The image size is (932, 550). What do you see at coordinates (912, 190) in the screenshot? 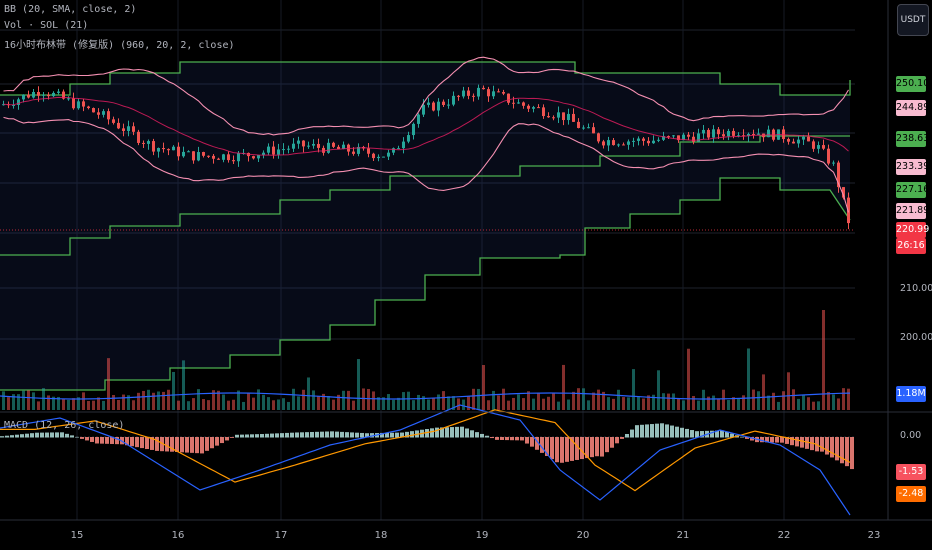
I see `price-tag-bb16h-lower: 227.16` at bounding box center [912, 190].